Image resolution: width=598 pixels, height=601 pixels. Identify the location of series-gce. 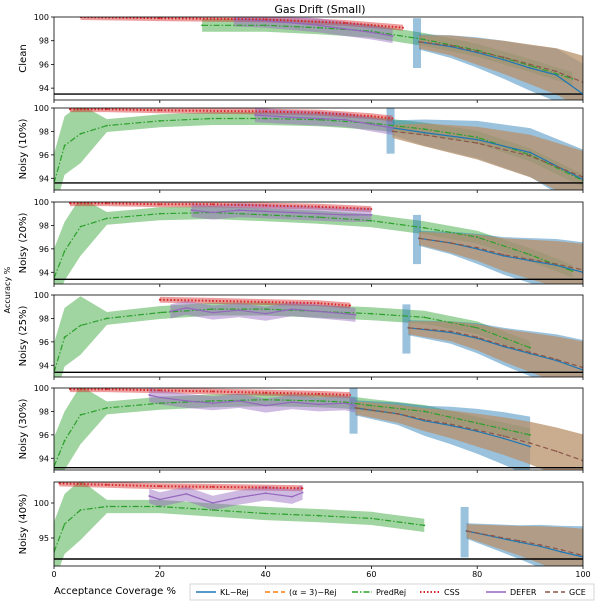
(524, 543).